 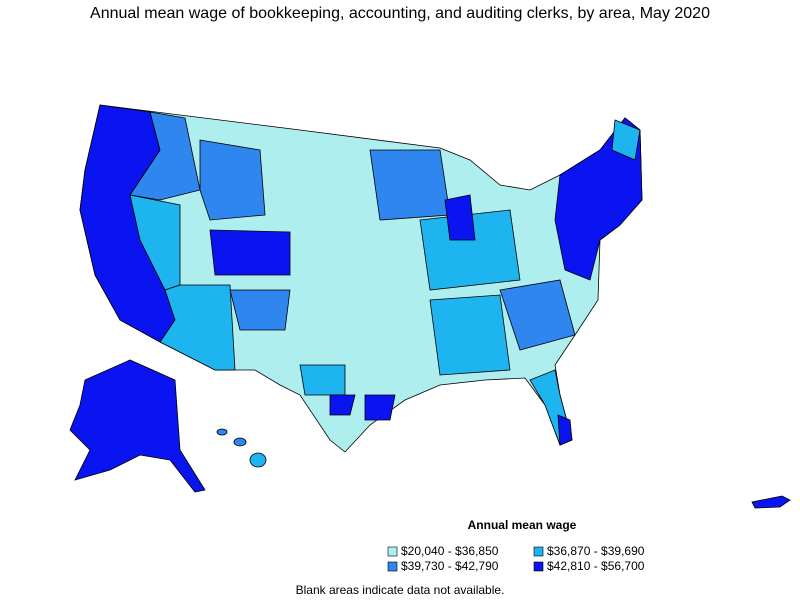 What do you see at coordinates (522, 525) in the screenshot?
I see `legend-title: Annual mean wage` at bounding box center [522, 525].